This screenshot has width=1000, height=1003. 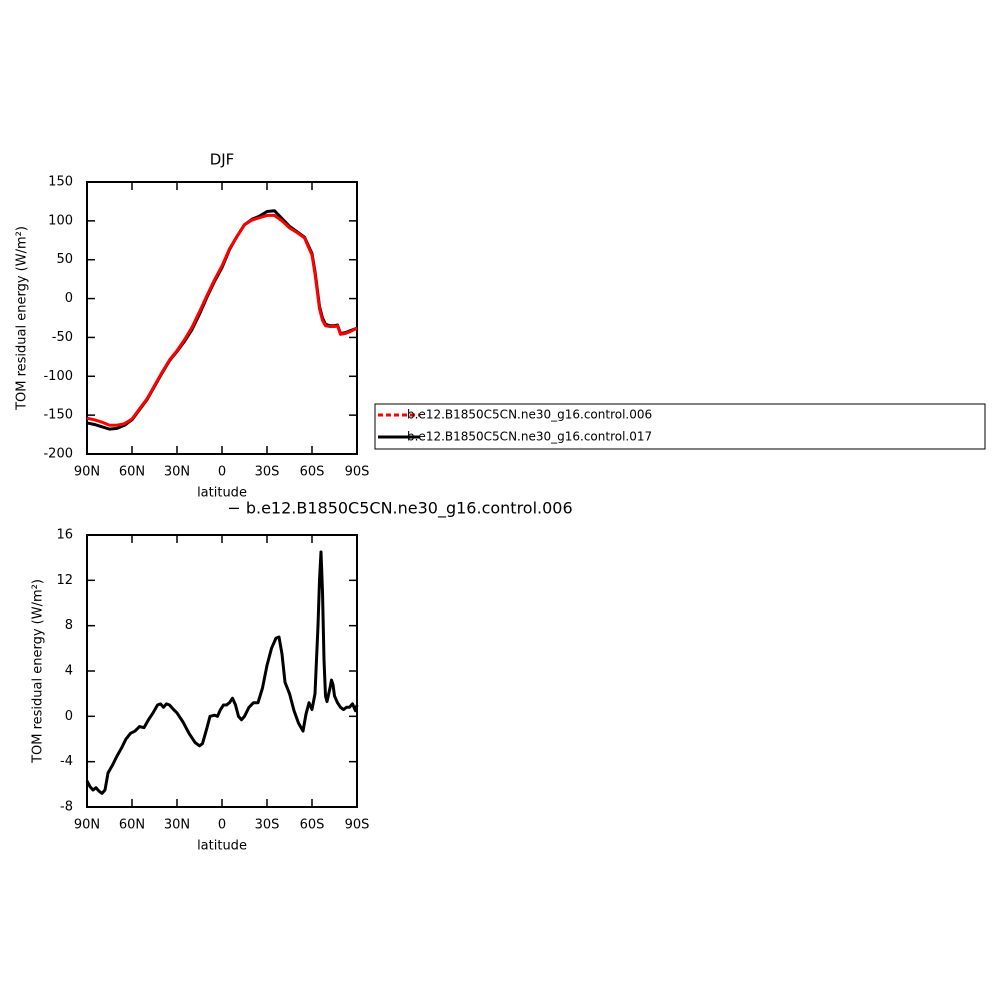 I want to click on y-tick-label: 4, so click(x=69, y=671).